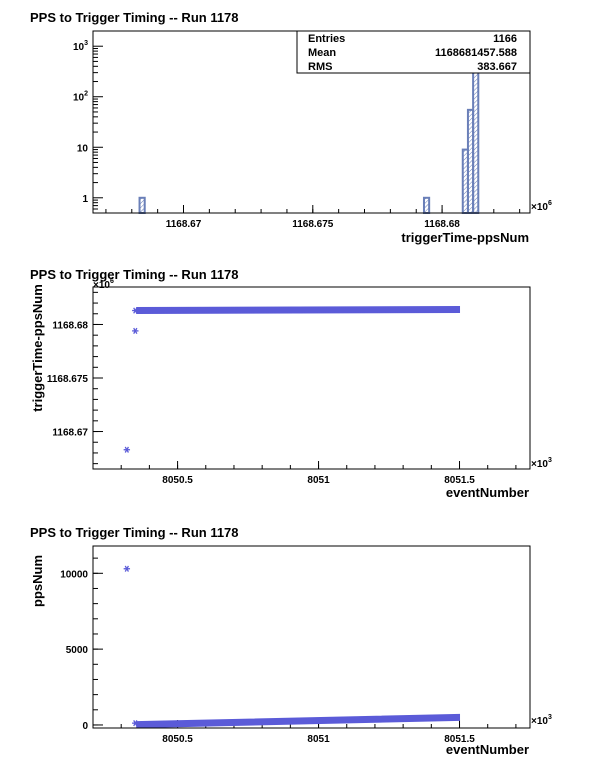  Describe the element at coordinates (77, 650) in the screenshot. I see `y-tick-label: 5000` at that location.